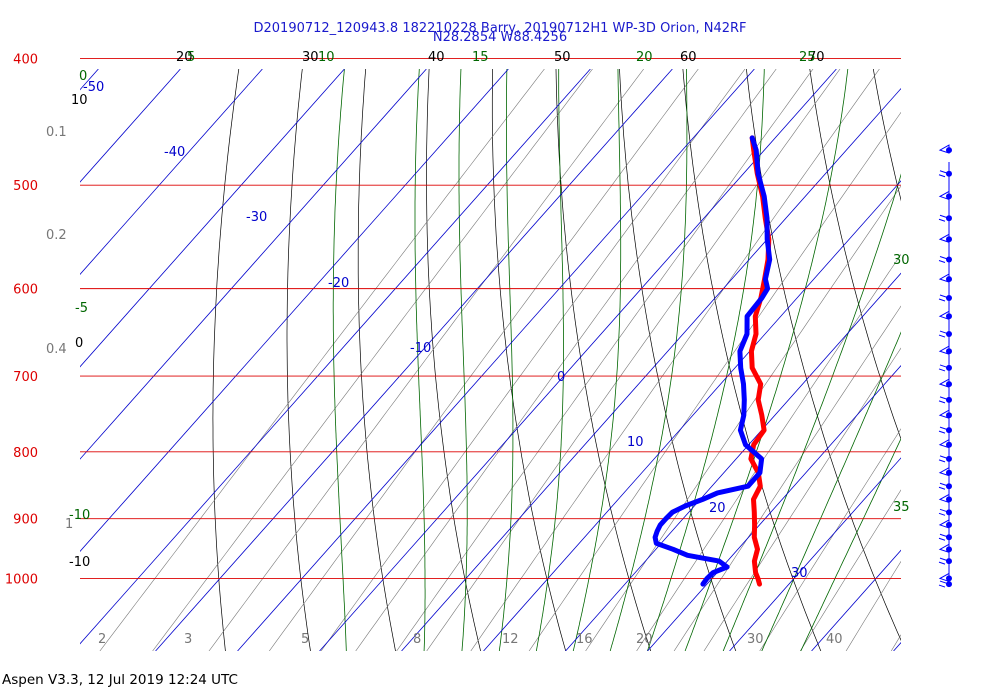  Describe the element at coordinates (79, 100) in the screenshot. I see `dry-adiabat-label: 10` at that location.